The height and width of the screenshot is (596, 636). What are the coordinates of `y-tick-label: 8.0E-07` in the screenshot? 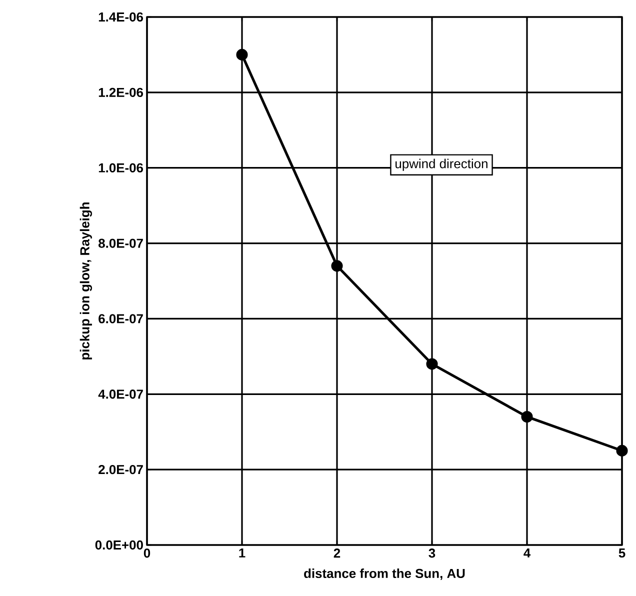 It's located at (120, 243).